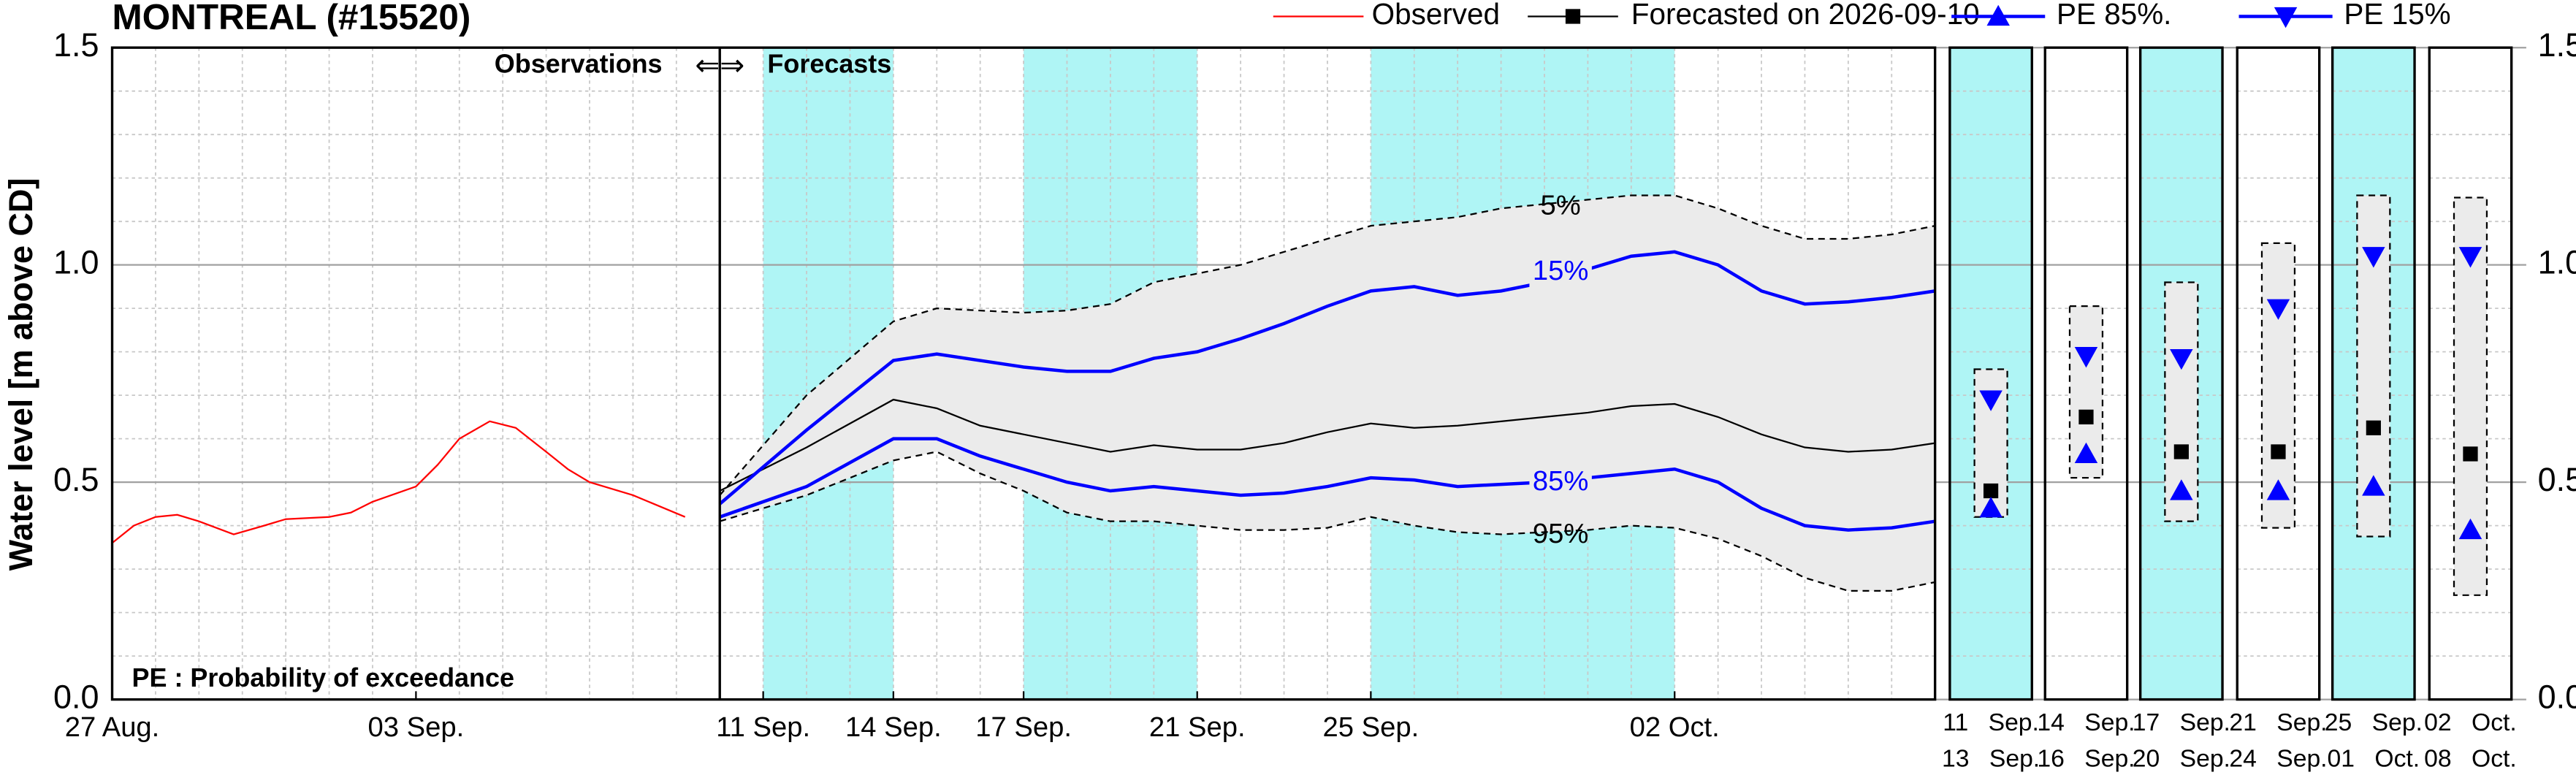 The image size is (2576, 775). What do you see at coordinates (2470, 759) in the screenshot?
I see `period-end: 08 Oct.` at bounding box center [2470, 759].